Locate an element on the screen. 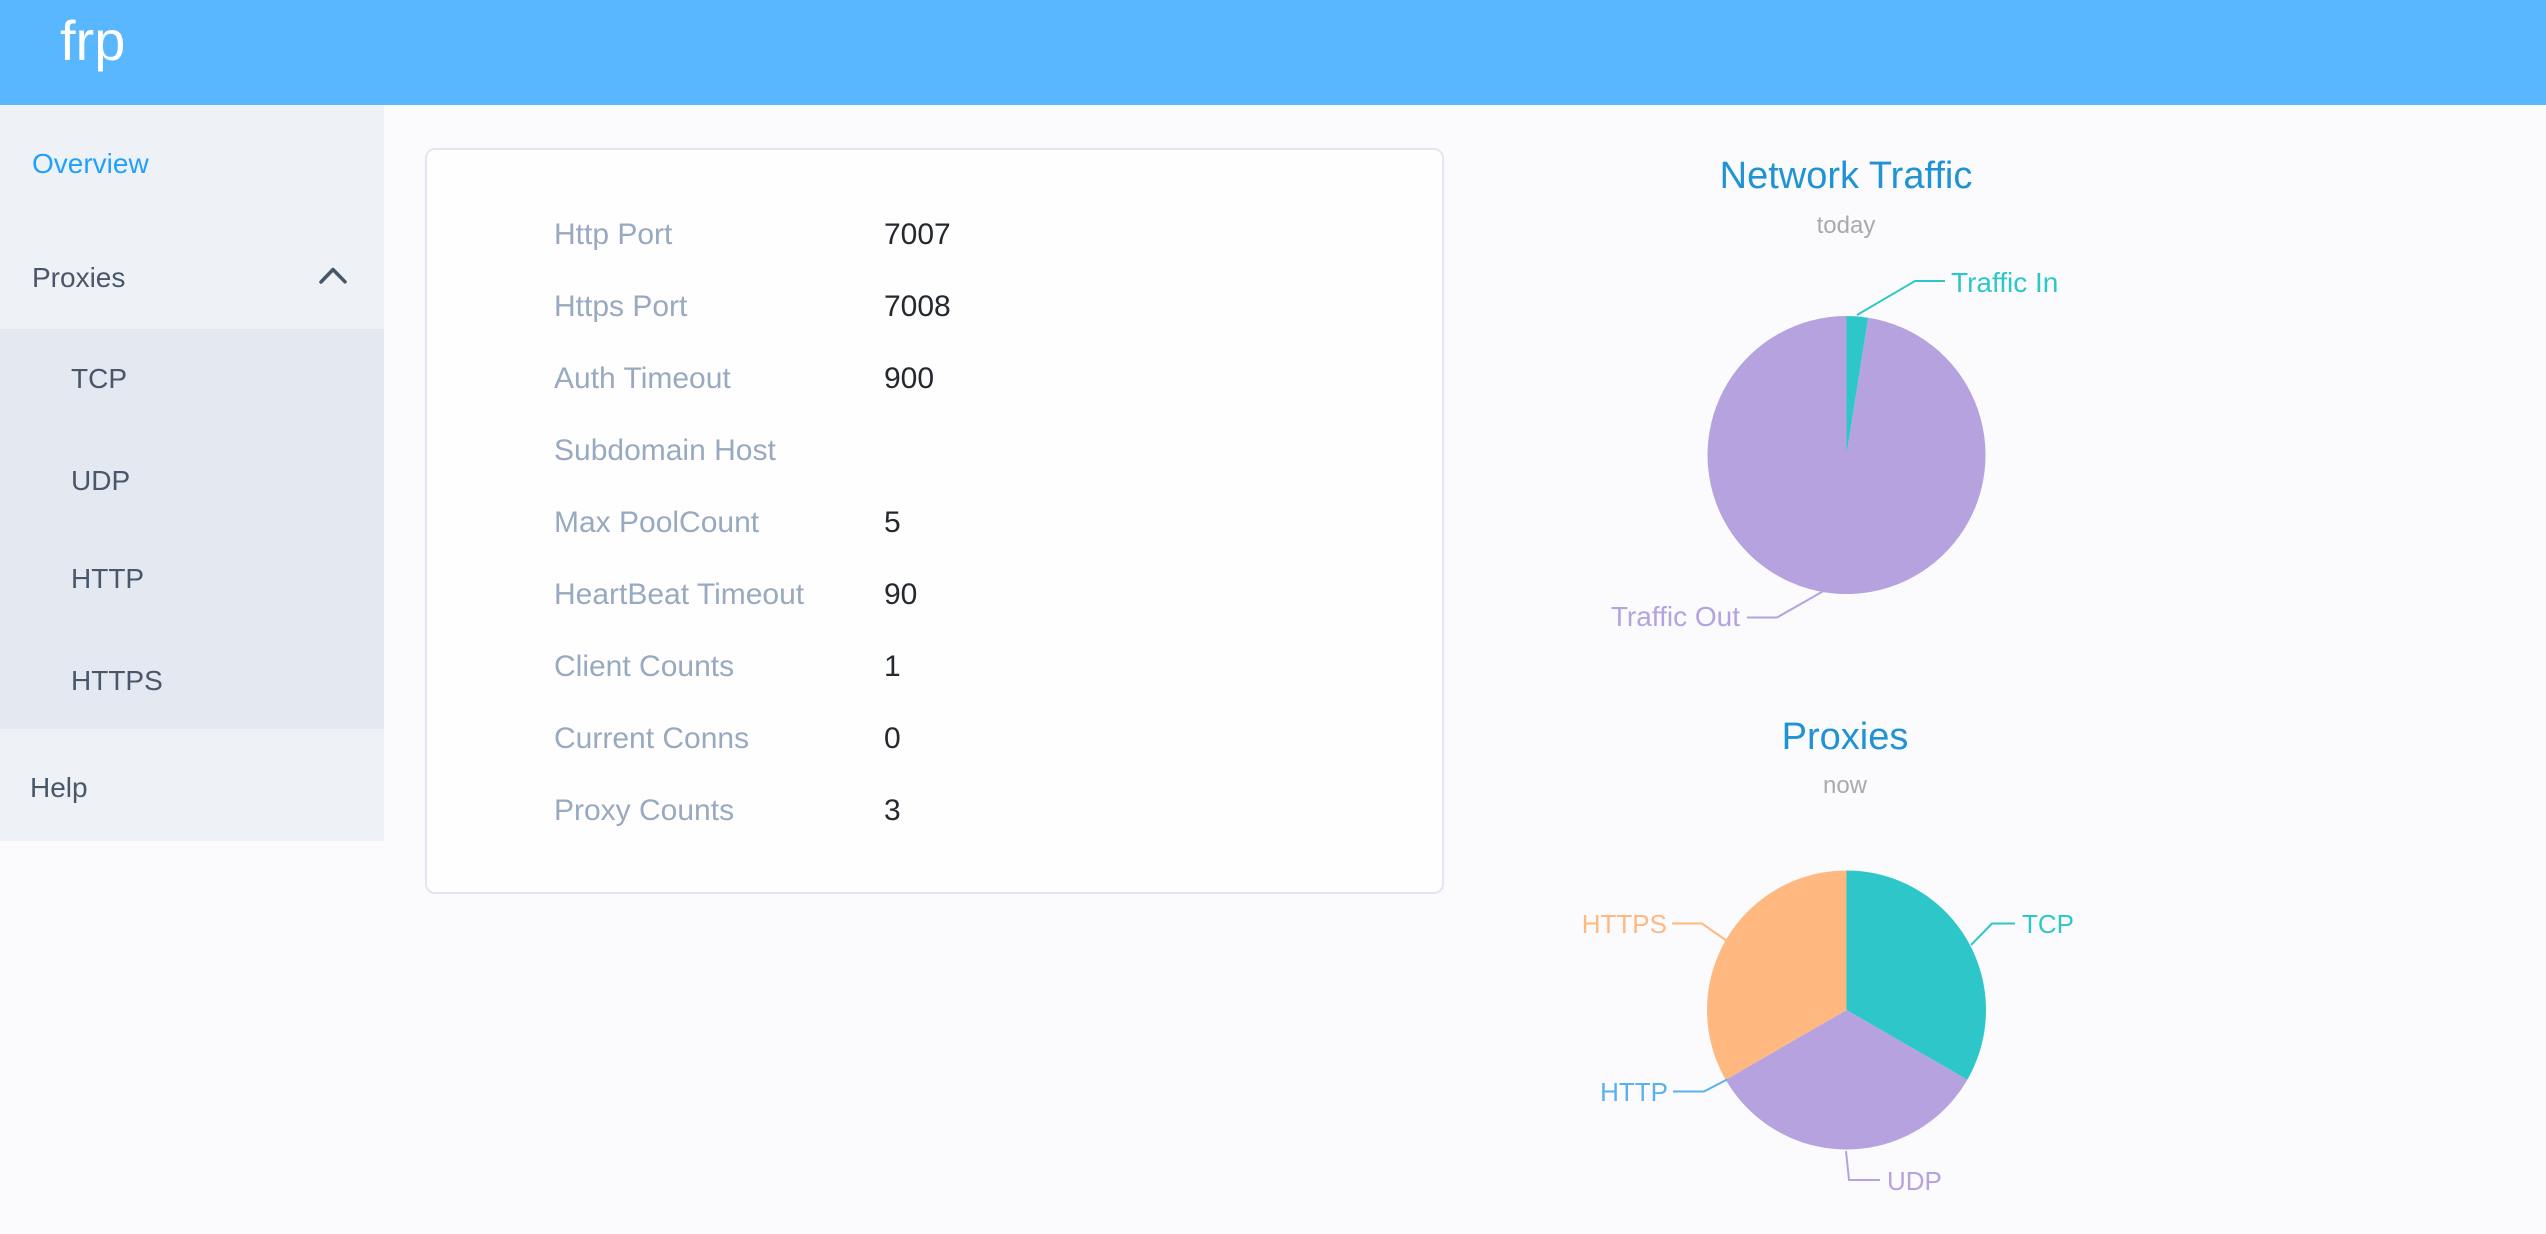 This screenshot has width=2546, height=1234. svg-text: UDP is located at coordinates (1914, 1181).